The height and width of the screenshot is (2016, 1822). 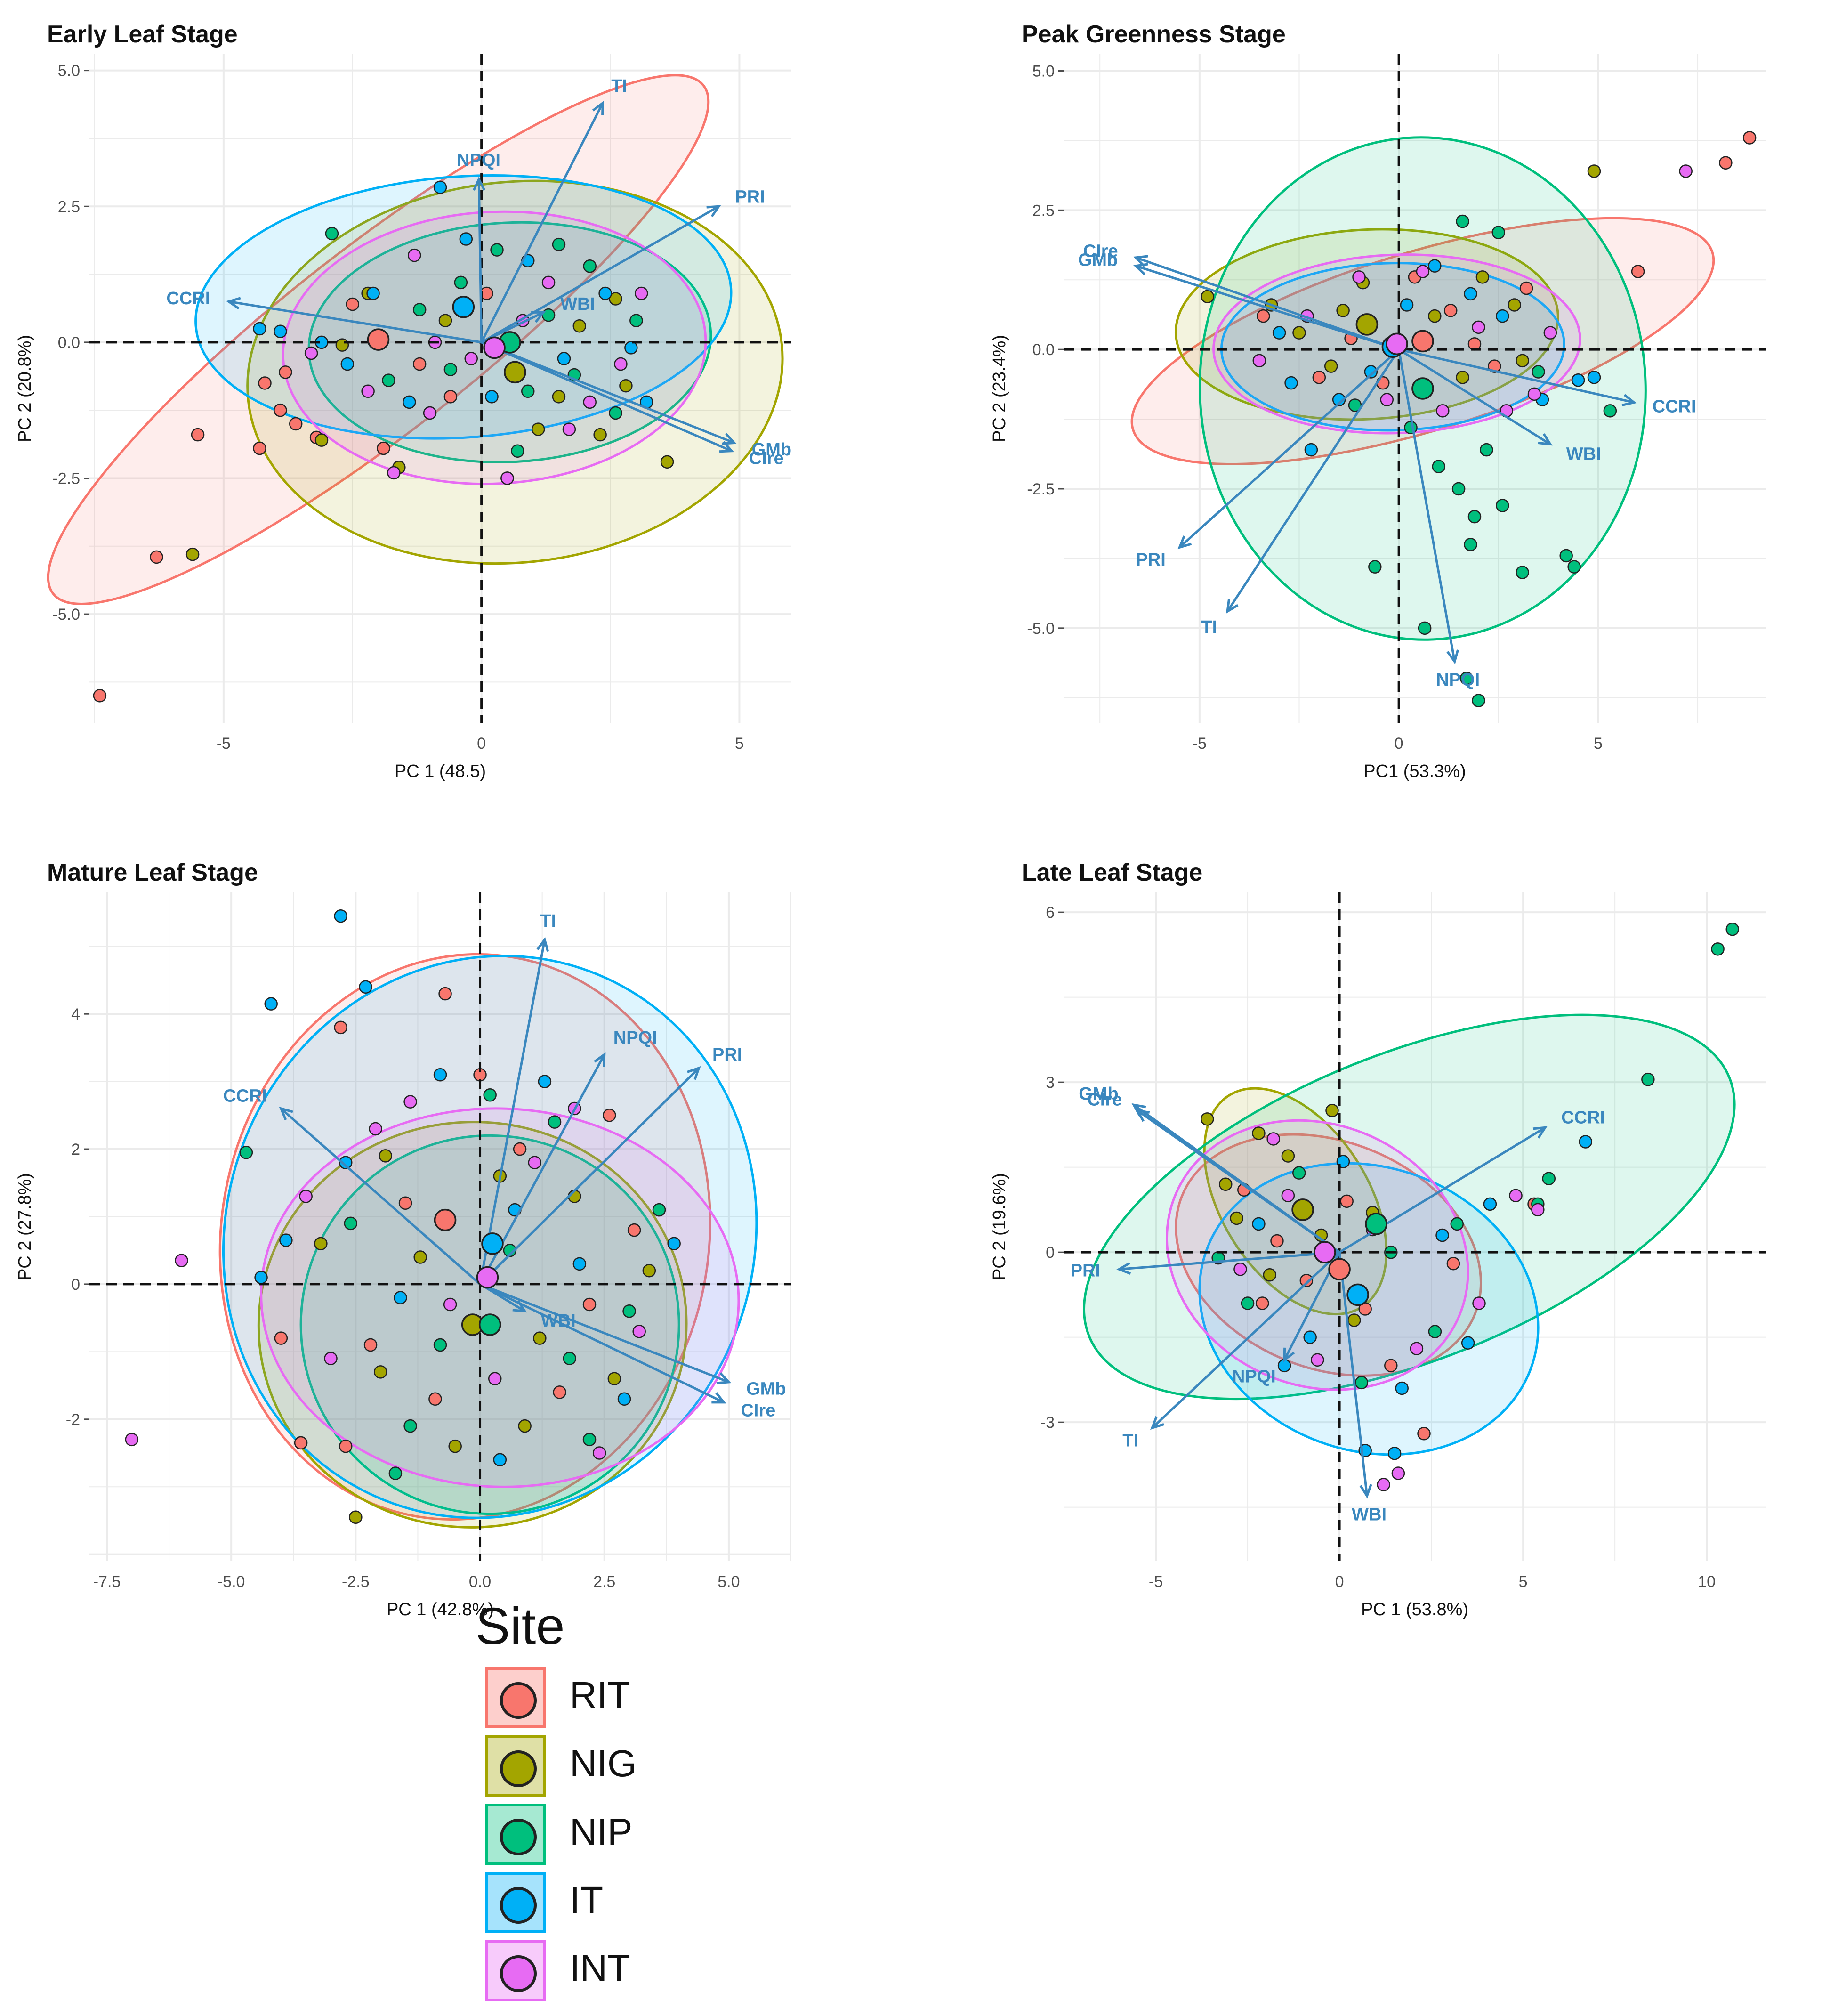 I want to click on x-tick-label: -2.5, so click(x=356, y=1582).